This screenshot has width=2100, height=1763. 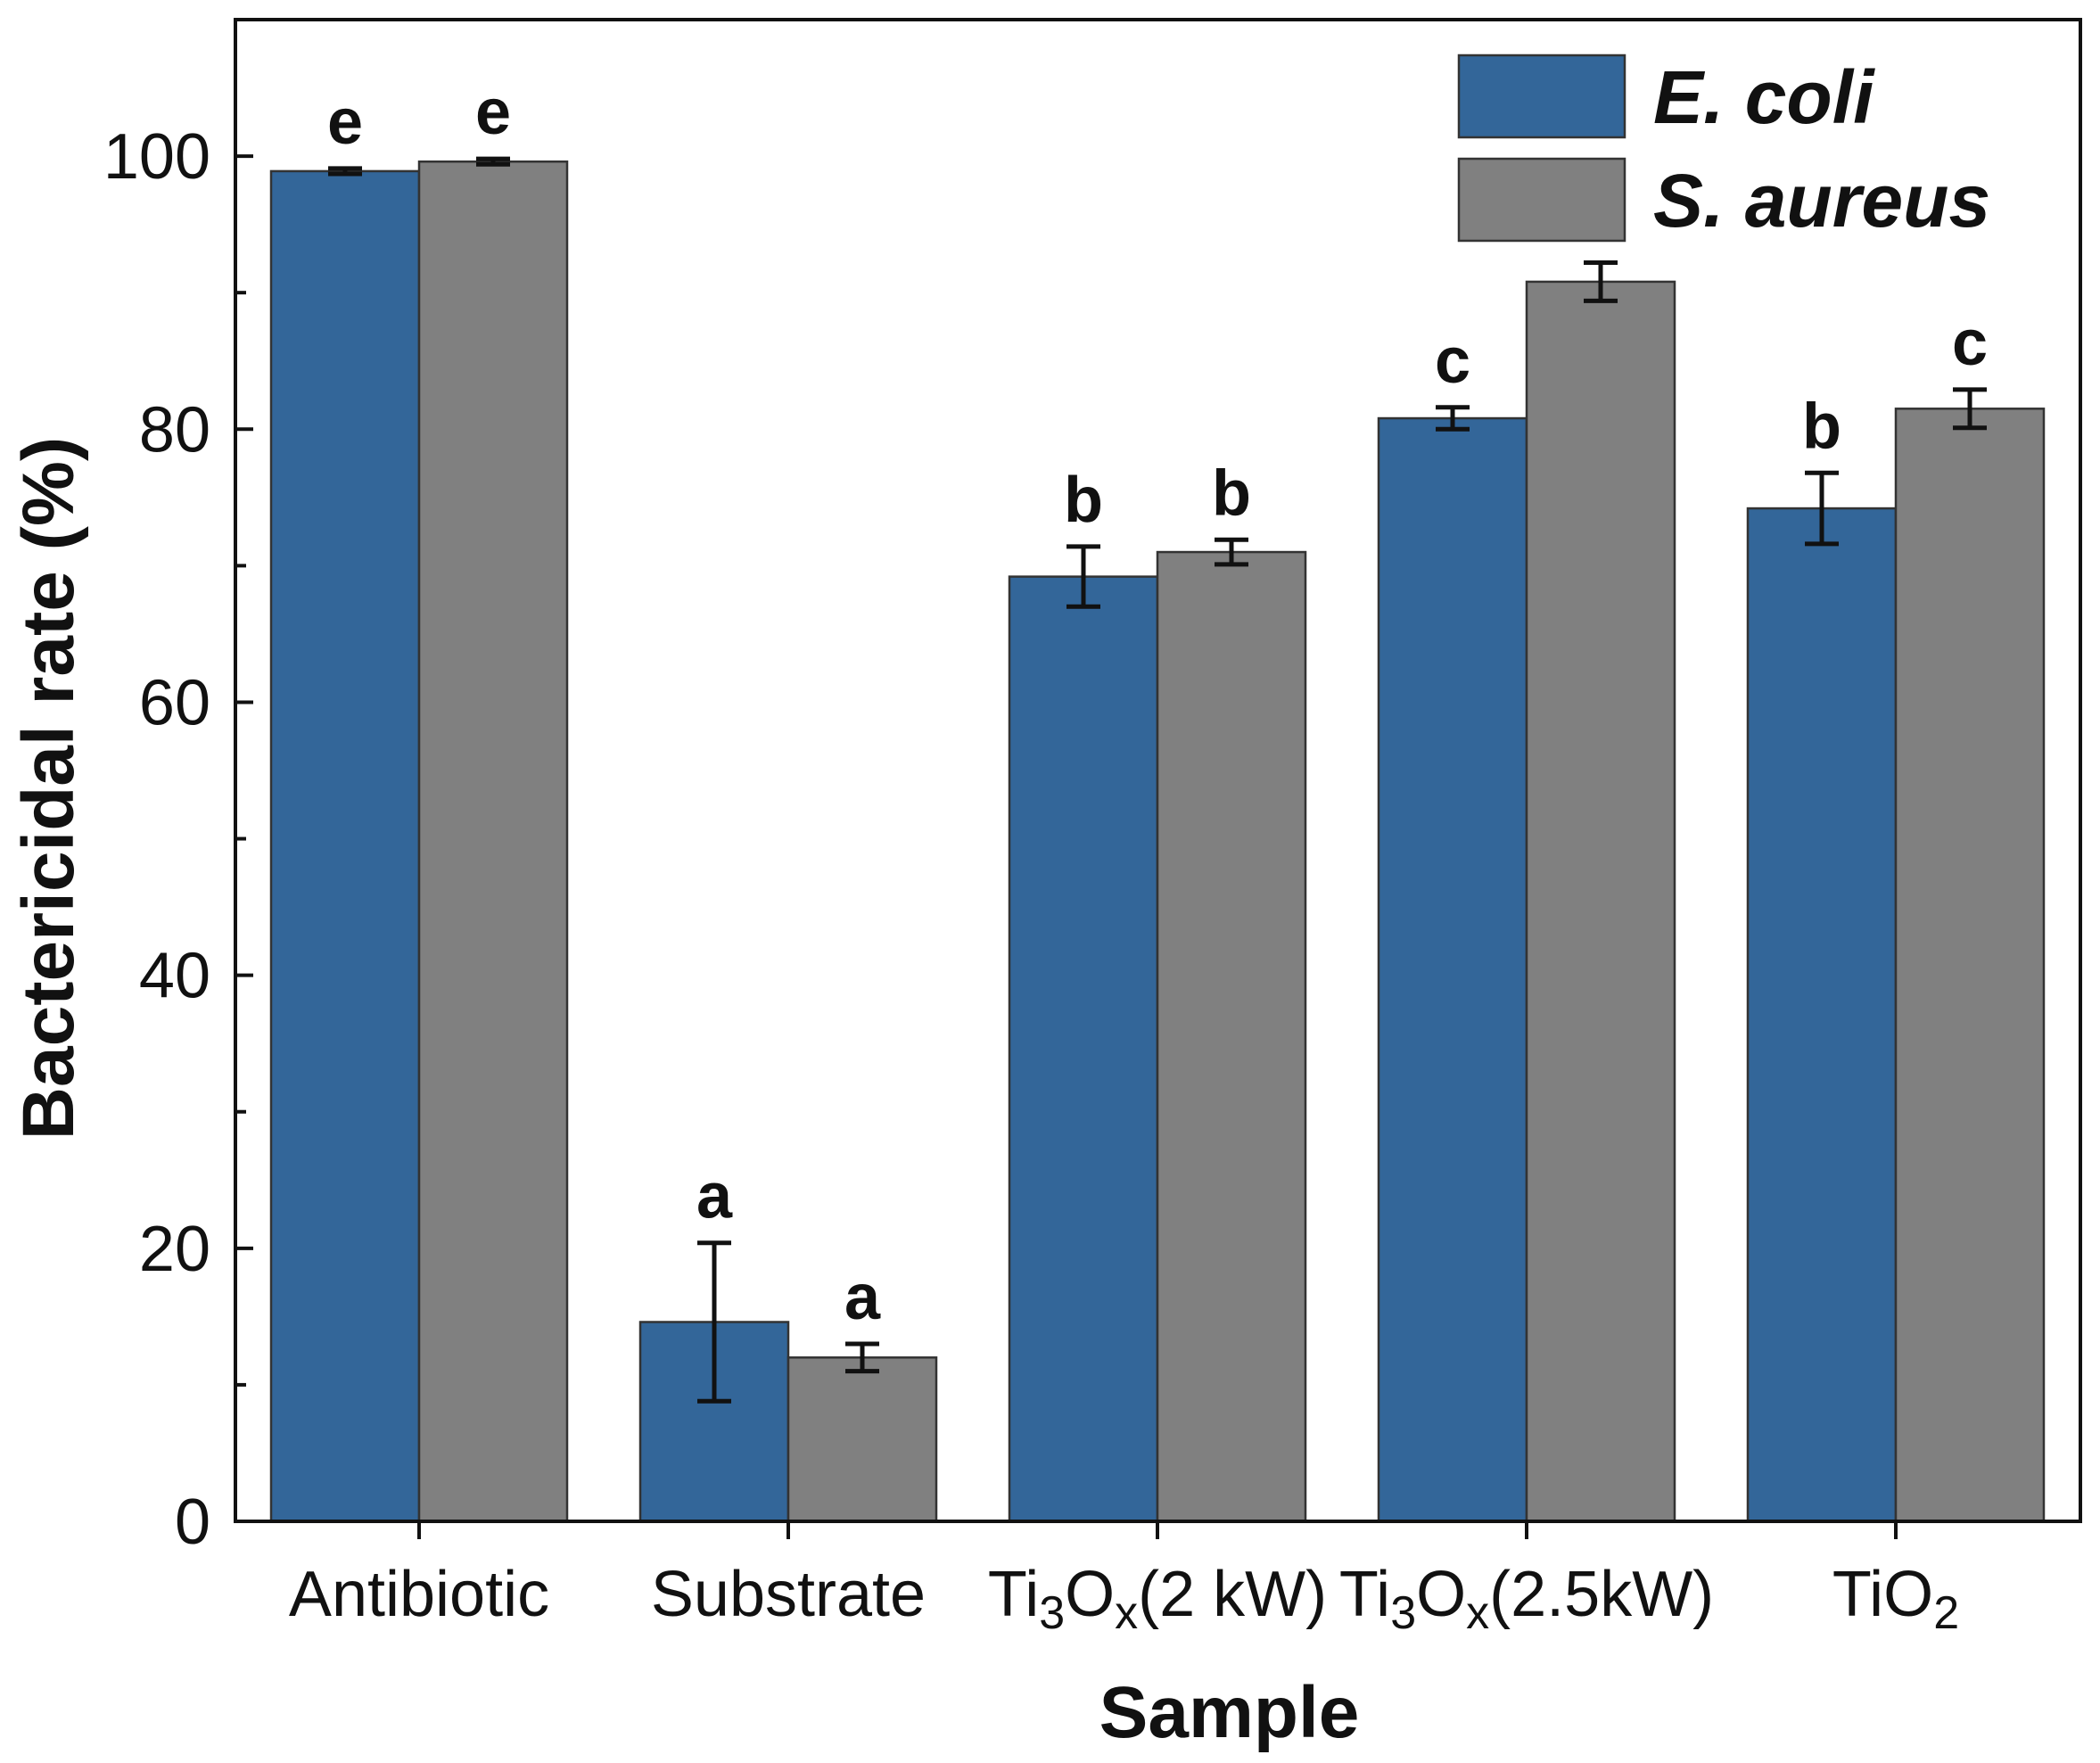 What do you see at coordinates (178, 788) in the screenshot?
I see `y-axis: 0 20 40 60 80 100` at bounding box center [178, 788].